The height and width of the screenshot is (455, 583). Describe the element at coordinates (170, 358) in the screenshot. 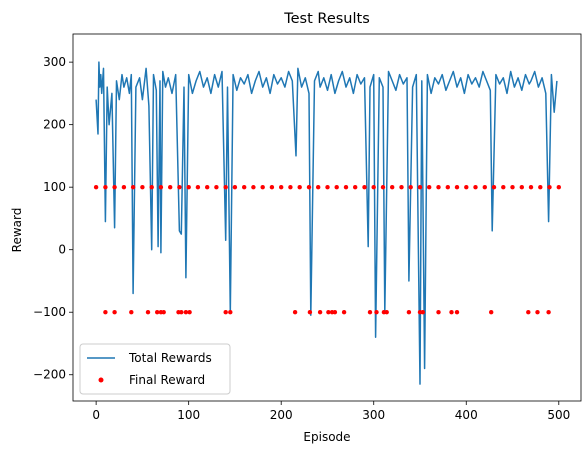

I see `legend-label: Total Rewards` at that location.